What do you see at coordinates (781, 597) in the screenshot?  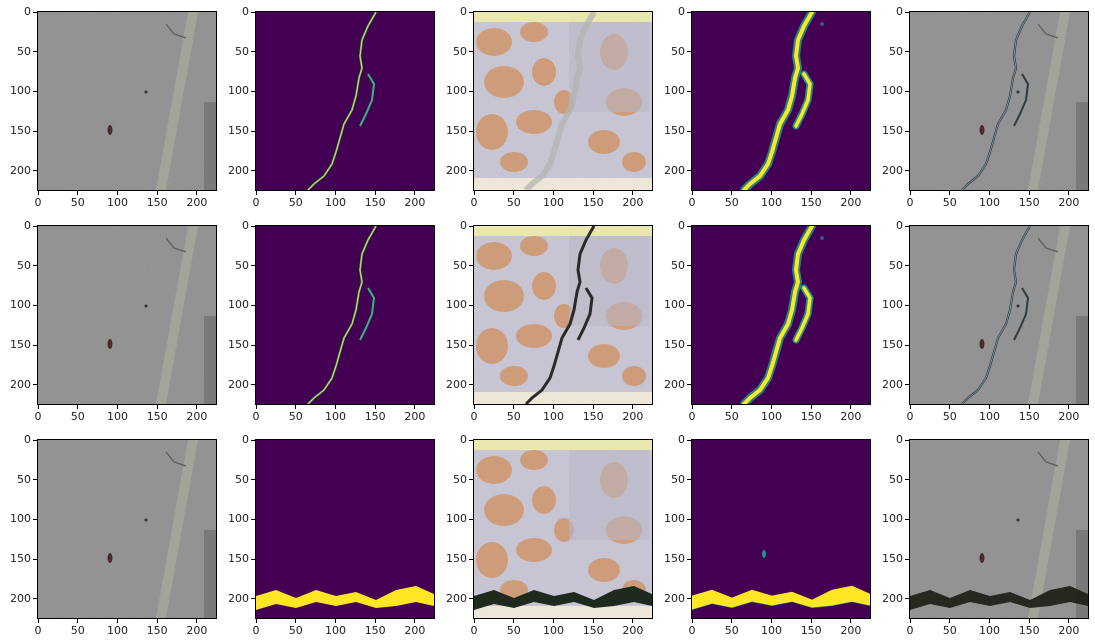 I see `predicted-band` at bounding box center [781, 597].